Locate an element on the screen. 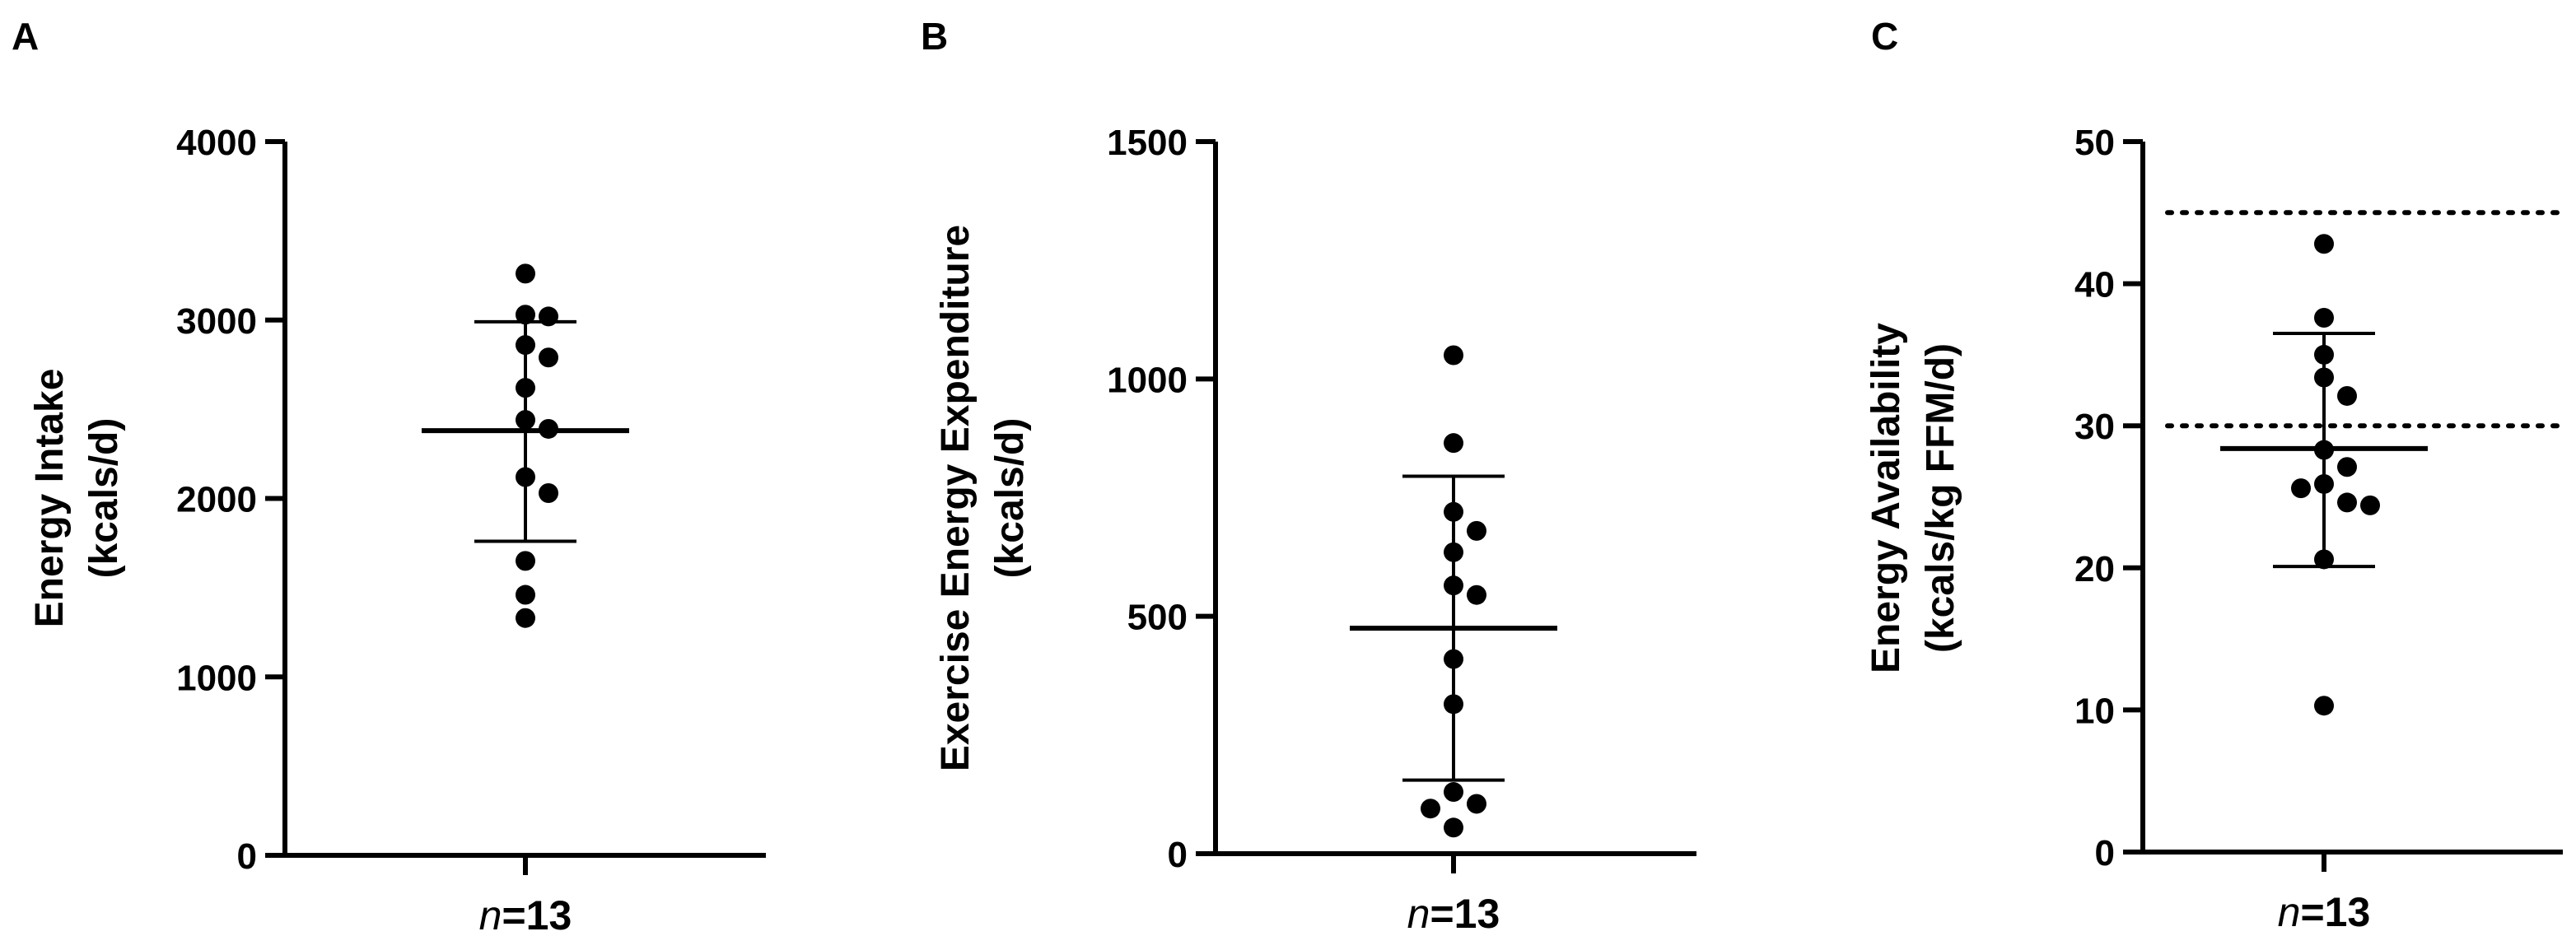 The image size is (2576, 950). panel-c-y-tick-label: 50 is located at coordinates (2094, 143).